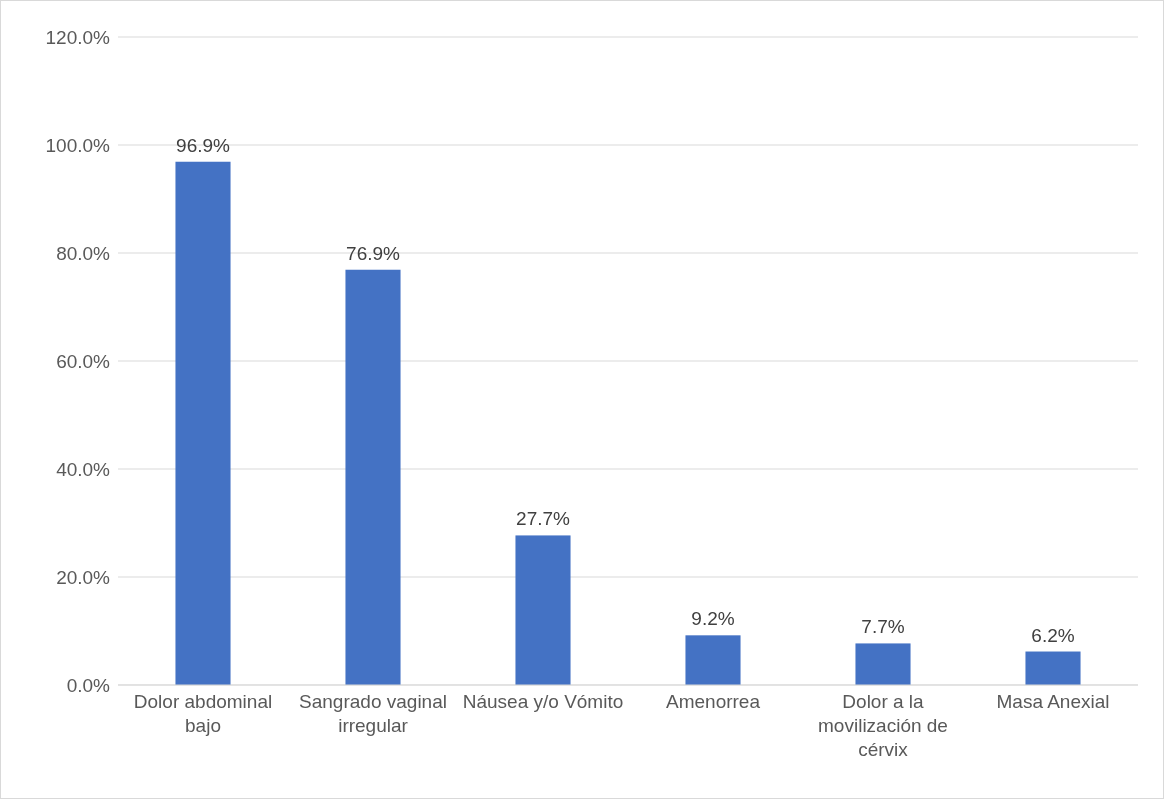 The image size is (1164, 799). What do you see at coordinates (83, 361) in the screenshot?
I see `y-tick-label: 60.0%` at bounding box center [83, 361].